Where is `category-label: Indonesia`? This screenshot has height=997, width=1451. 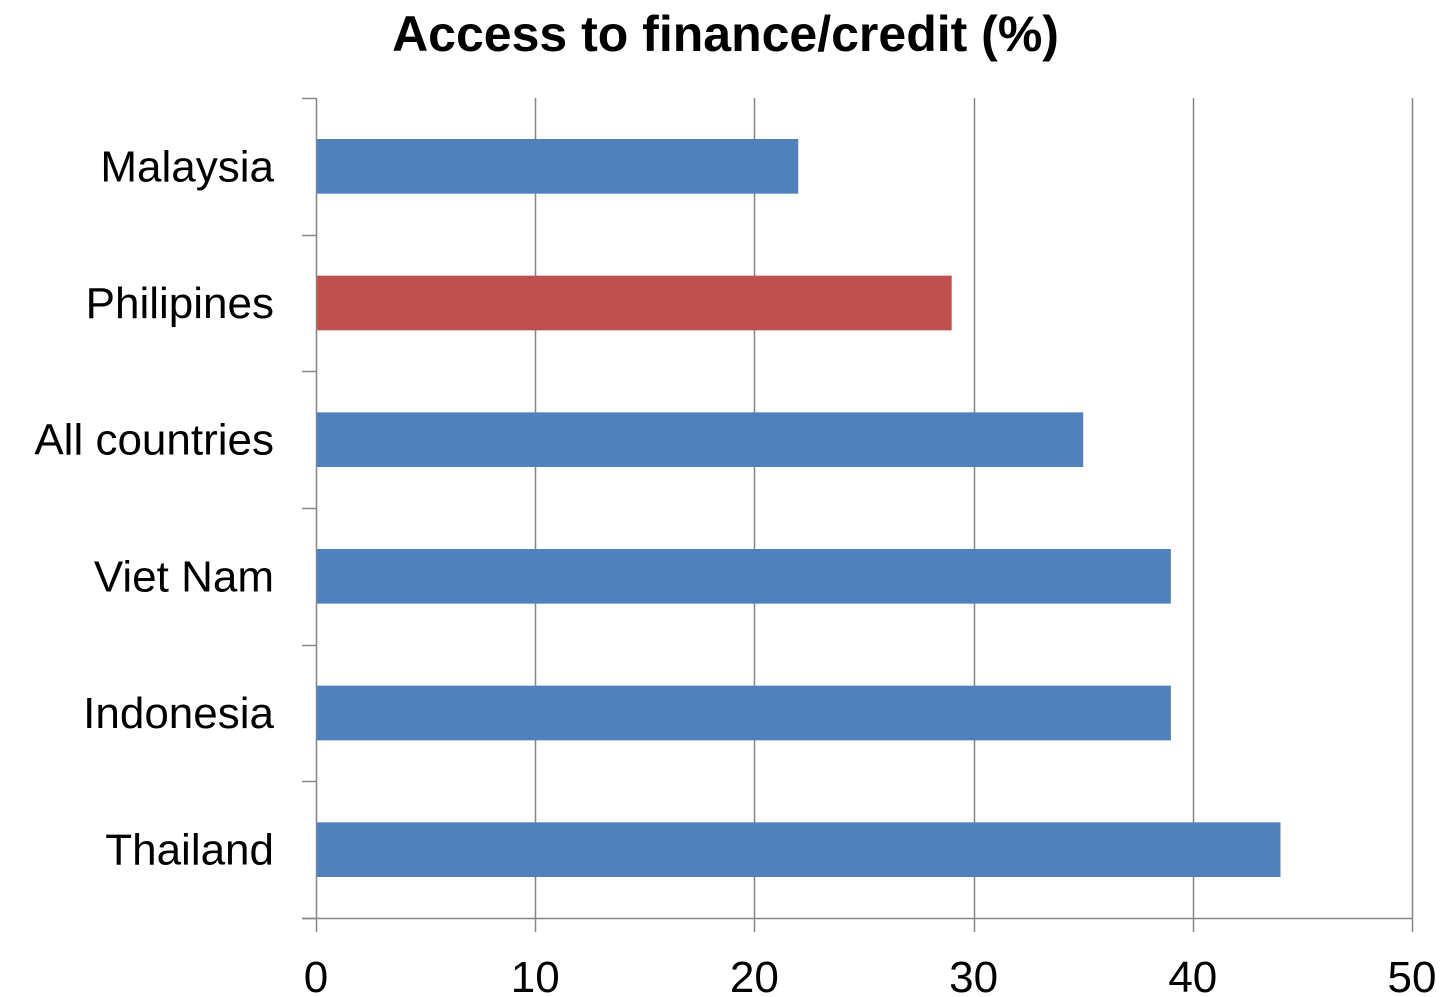
category-label: Indonesia is located at coordinates (178, 713).